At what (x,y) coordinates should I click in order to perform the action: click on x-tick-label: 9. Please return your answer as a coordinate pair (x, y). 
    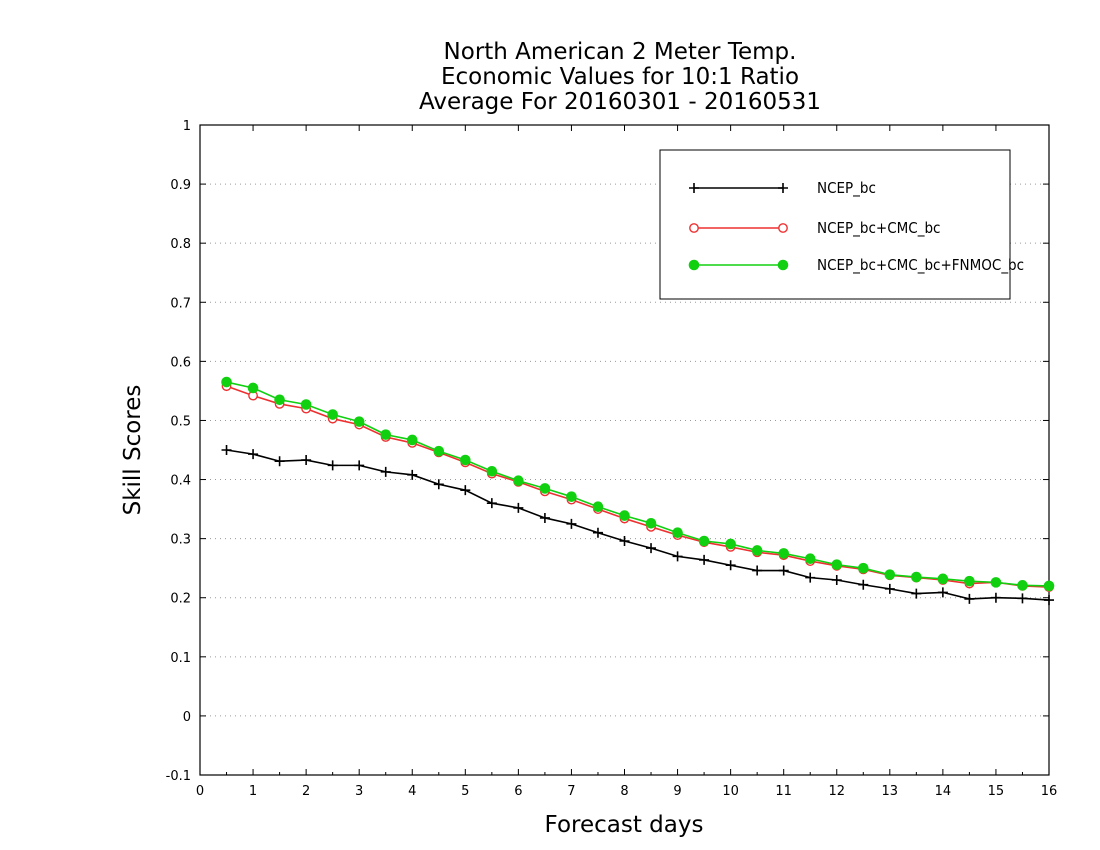
    Looking at the image, I should click on (677, 791).